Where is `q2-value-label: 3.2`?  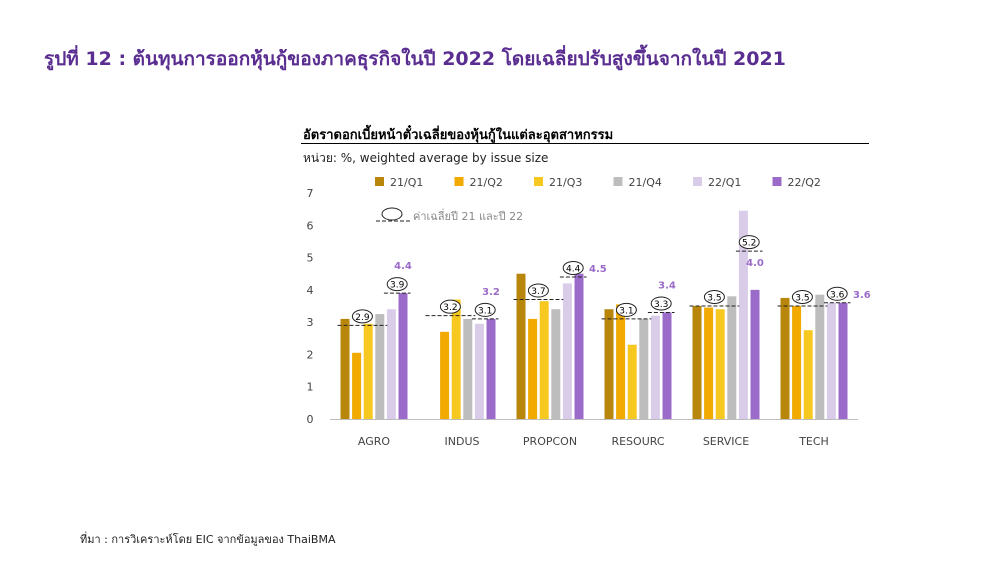 q2-value-label: 3.2 is located at coordinates (491, 292).